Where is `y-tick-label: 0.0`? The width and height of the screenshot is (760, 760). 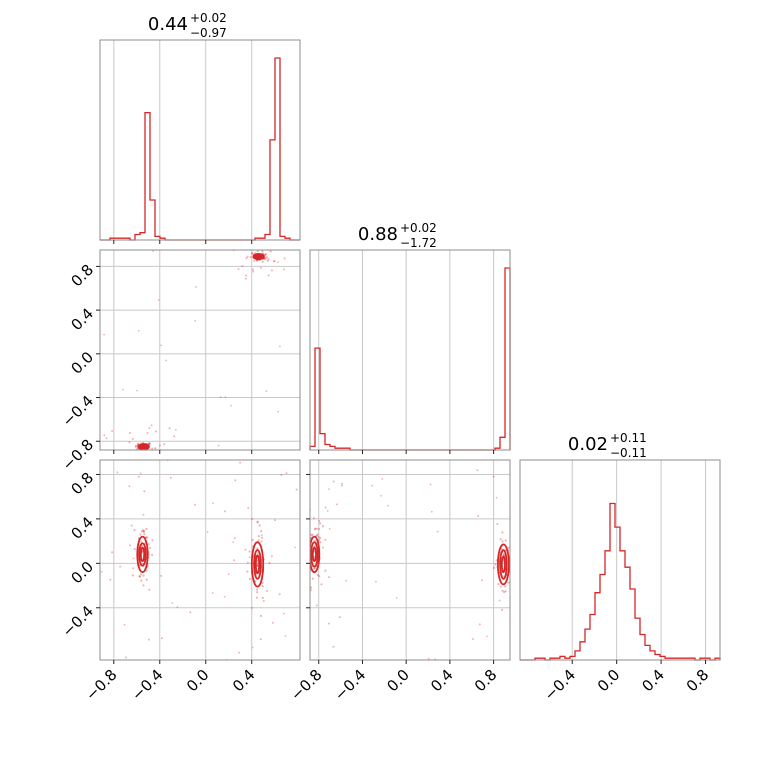 y-tick-label: 0.0 is located at coordinates (82, 573).